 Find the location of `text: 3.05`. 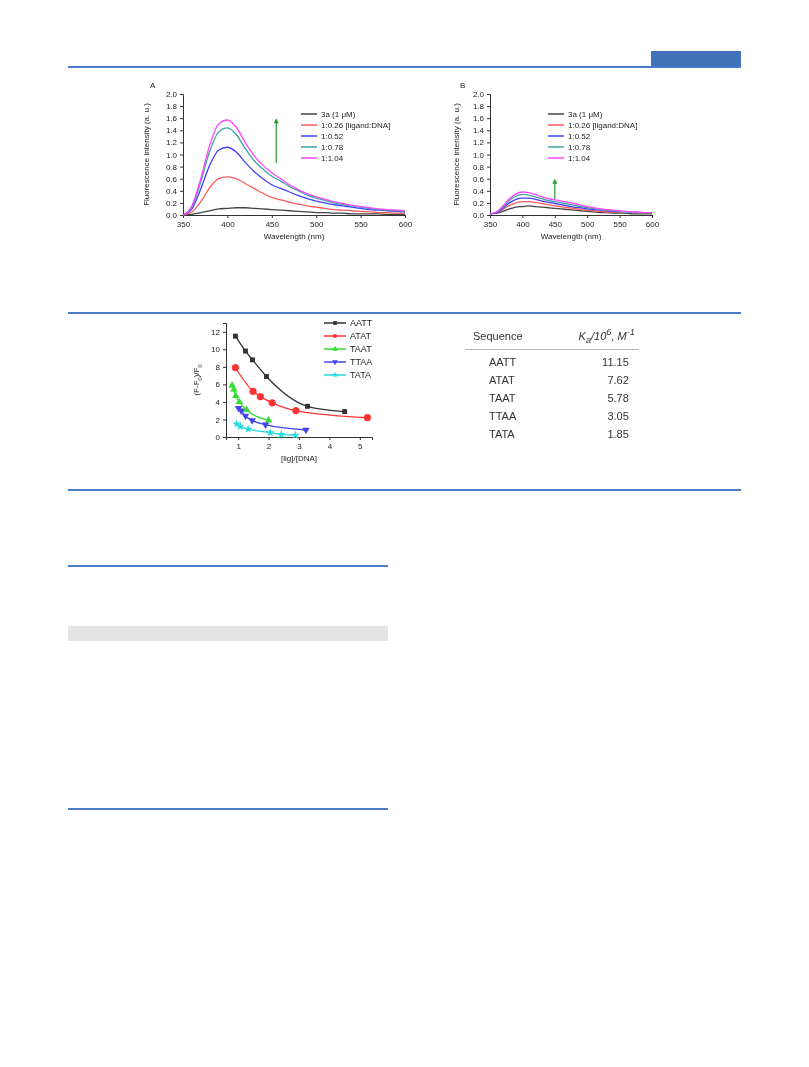

text: 3.05 is located at coordinates (618, 415).